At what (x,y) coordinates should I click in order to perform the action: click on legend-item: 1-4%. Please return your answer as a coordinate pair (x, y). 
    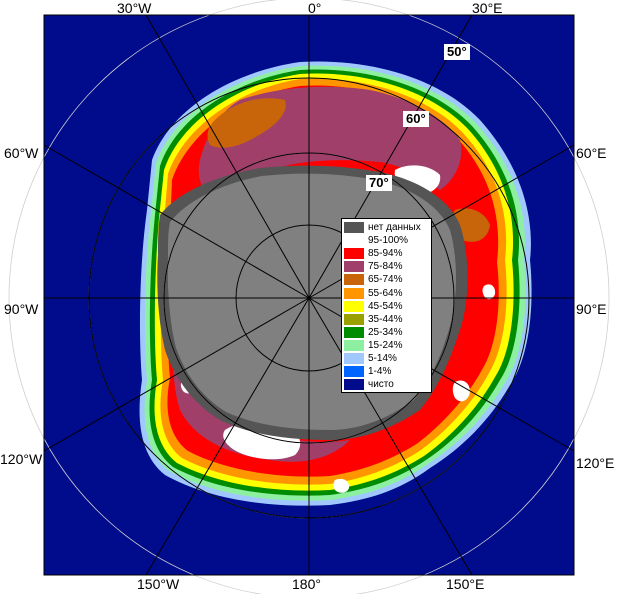
    Looking at the image, I should click on (387, 371).